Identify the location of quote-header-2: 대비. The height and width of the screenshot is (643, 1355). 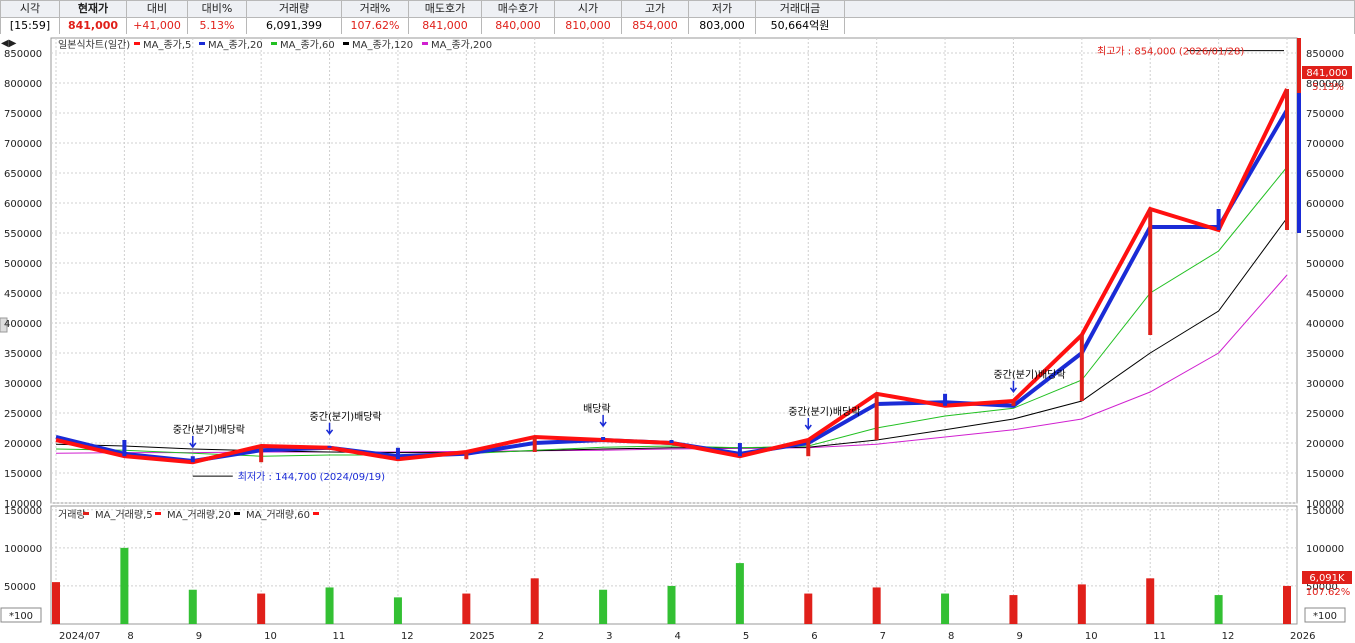
(157, 9).